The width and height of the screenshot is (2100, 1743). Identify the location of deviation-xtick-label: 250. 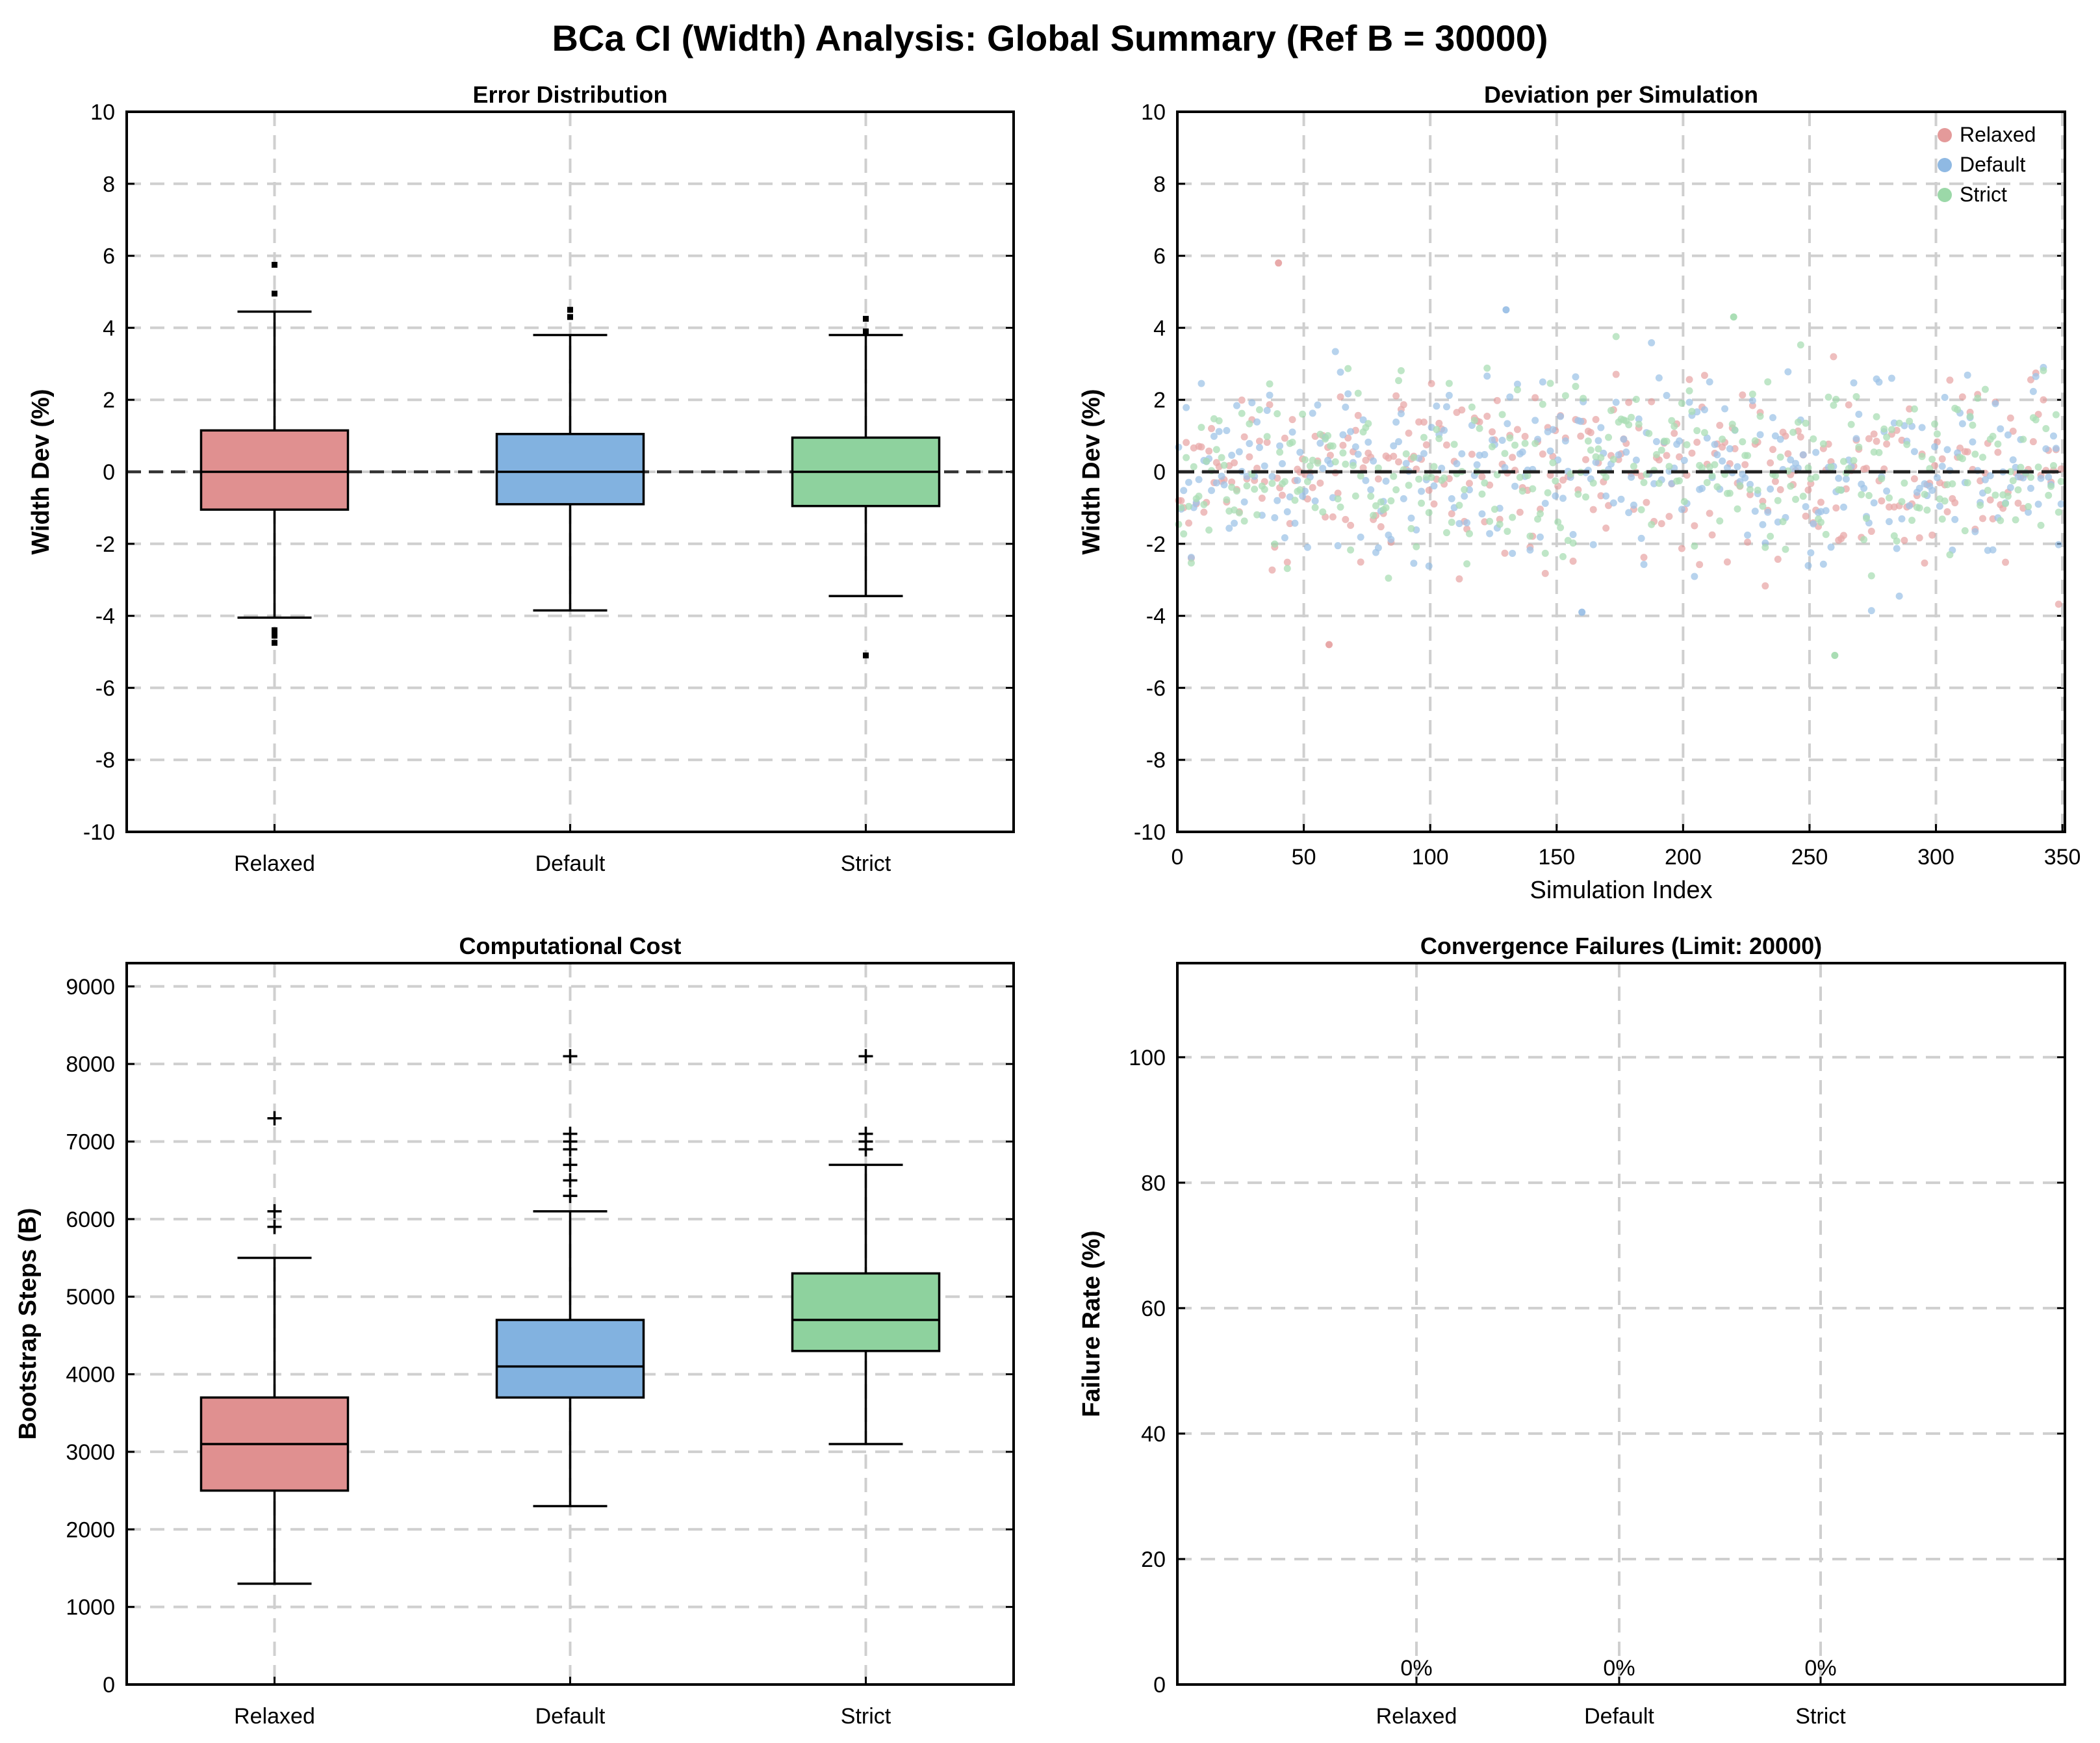
(1810, 857).